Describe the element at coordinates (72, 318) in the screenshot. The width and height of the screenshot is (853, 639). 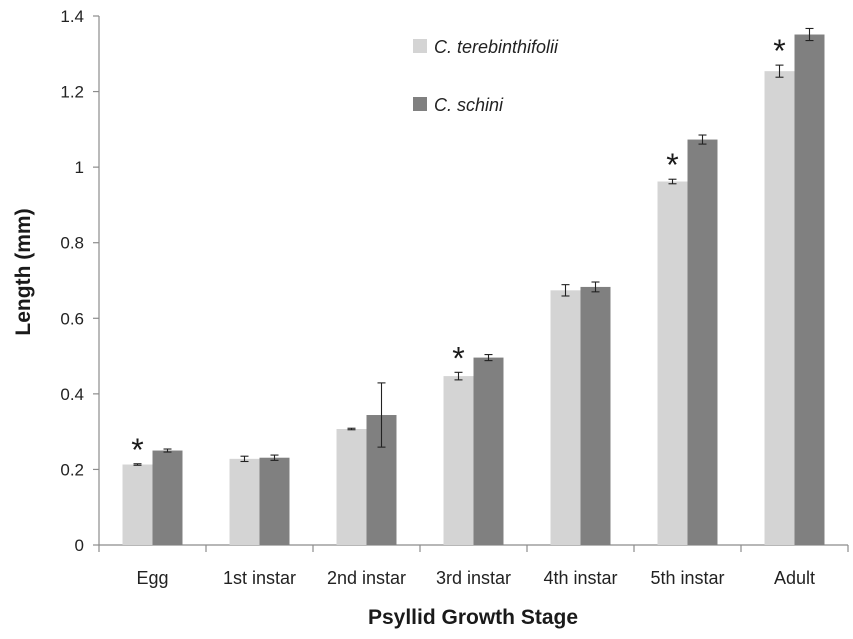
I see `y-tick-label: 0.6` at that location.